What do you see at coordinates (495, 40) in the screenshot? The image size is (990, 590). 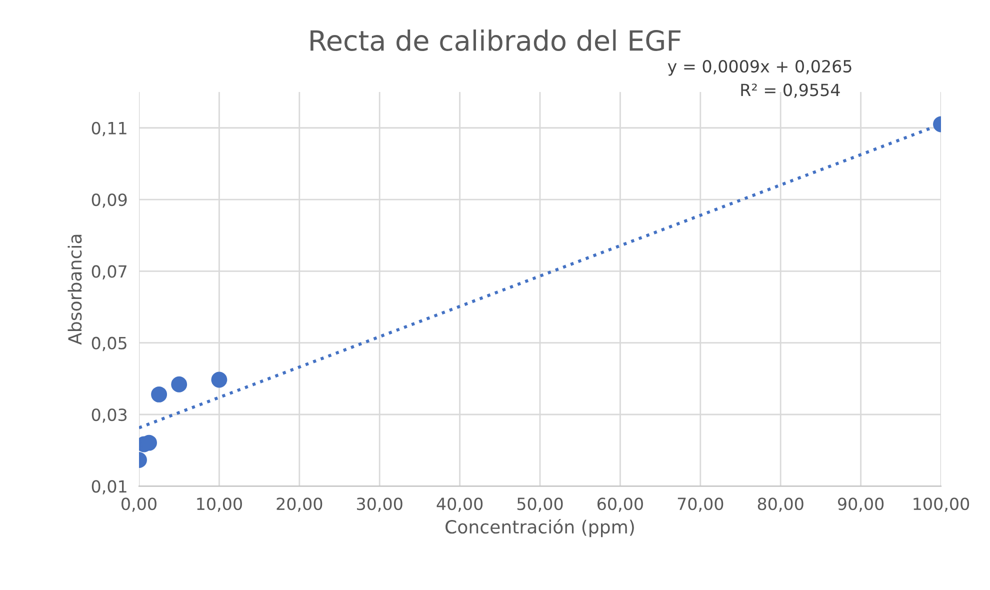 I see `chart-title: Recta de calibrado del EGF` at bounding box center [495, 40].